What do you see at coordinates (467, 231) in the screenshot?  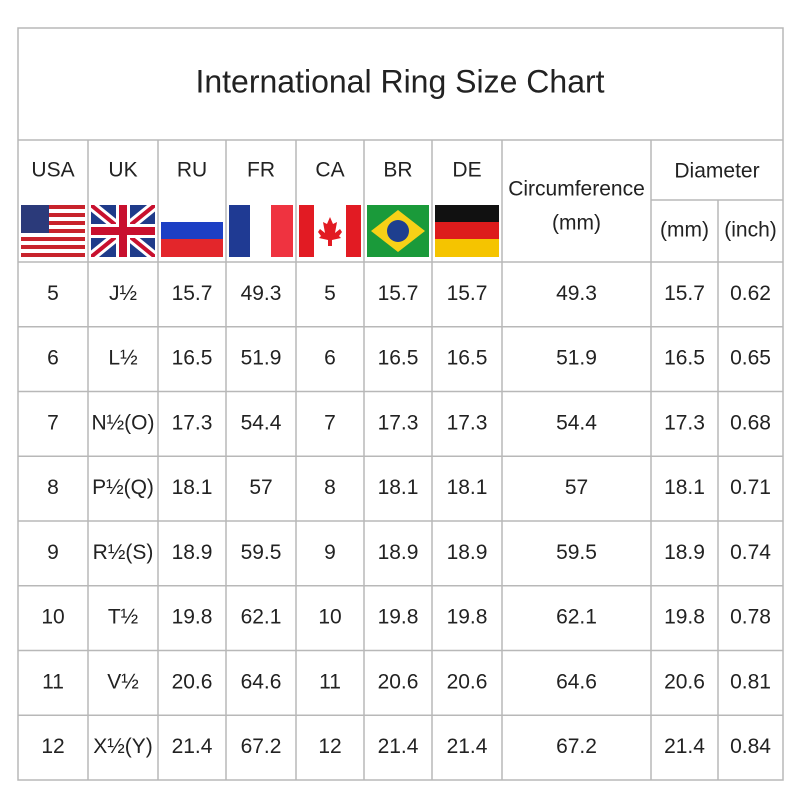 I see `flag-germany` at bounding box center [467, 231].